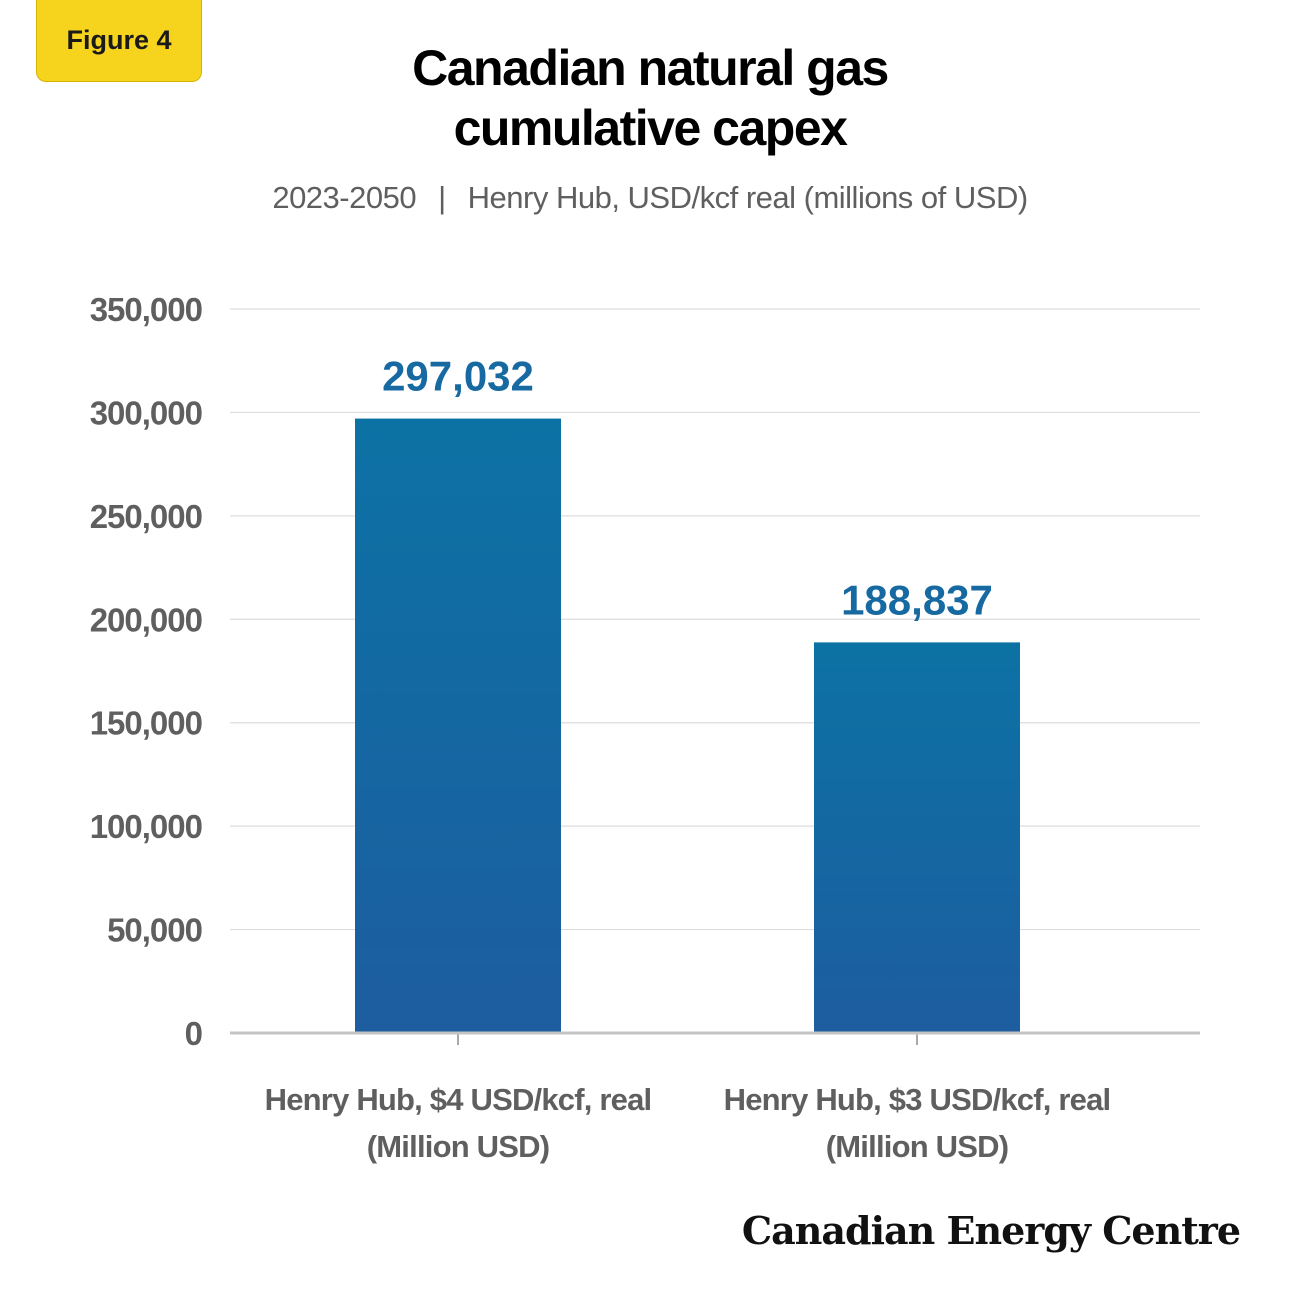  Describe the element at coordinates (146, 412) in the screenshot. I see `y-tick-label: 300,000` at that location.